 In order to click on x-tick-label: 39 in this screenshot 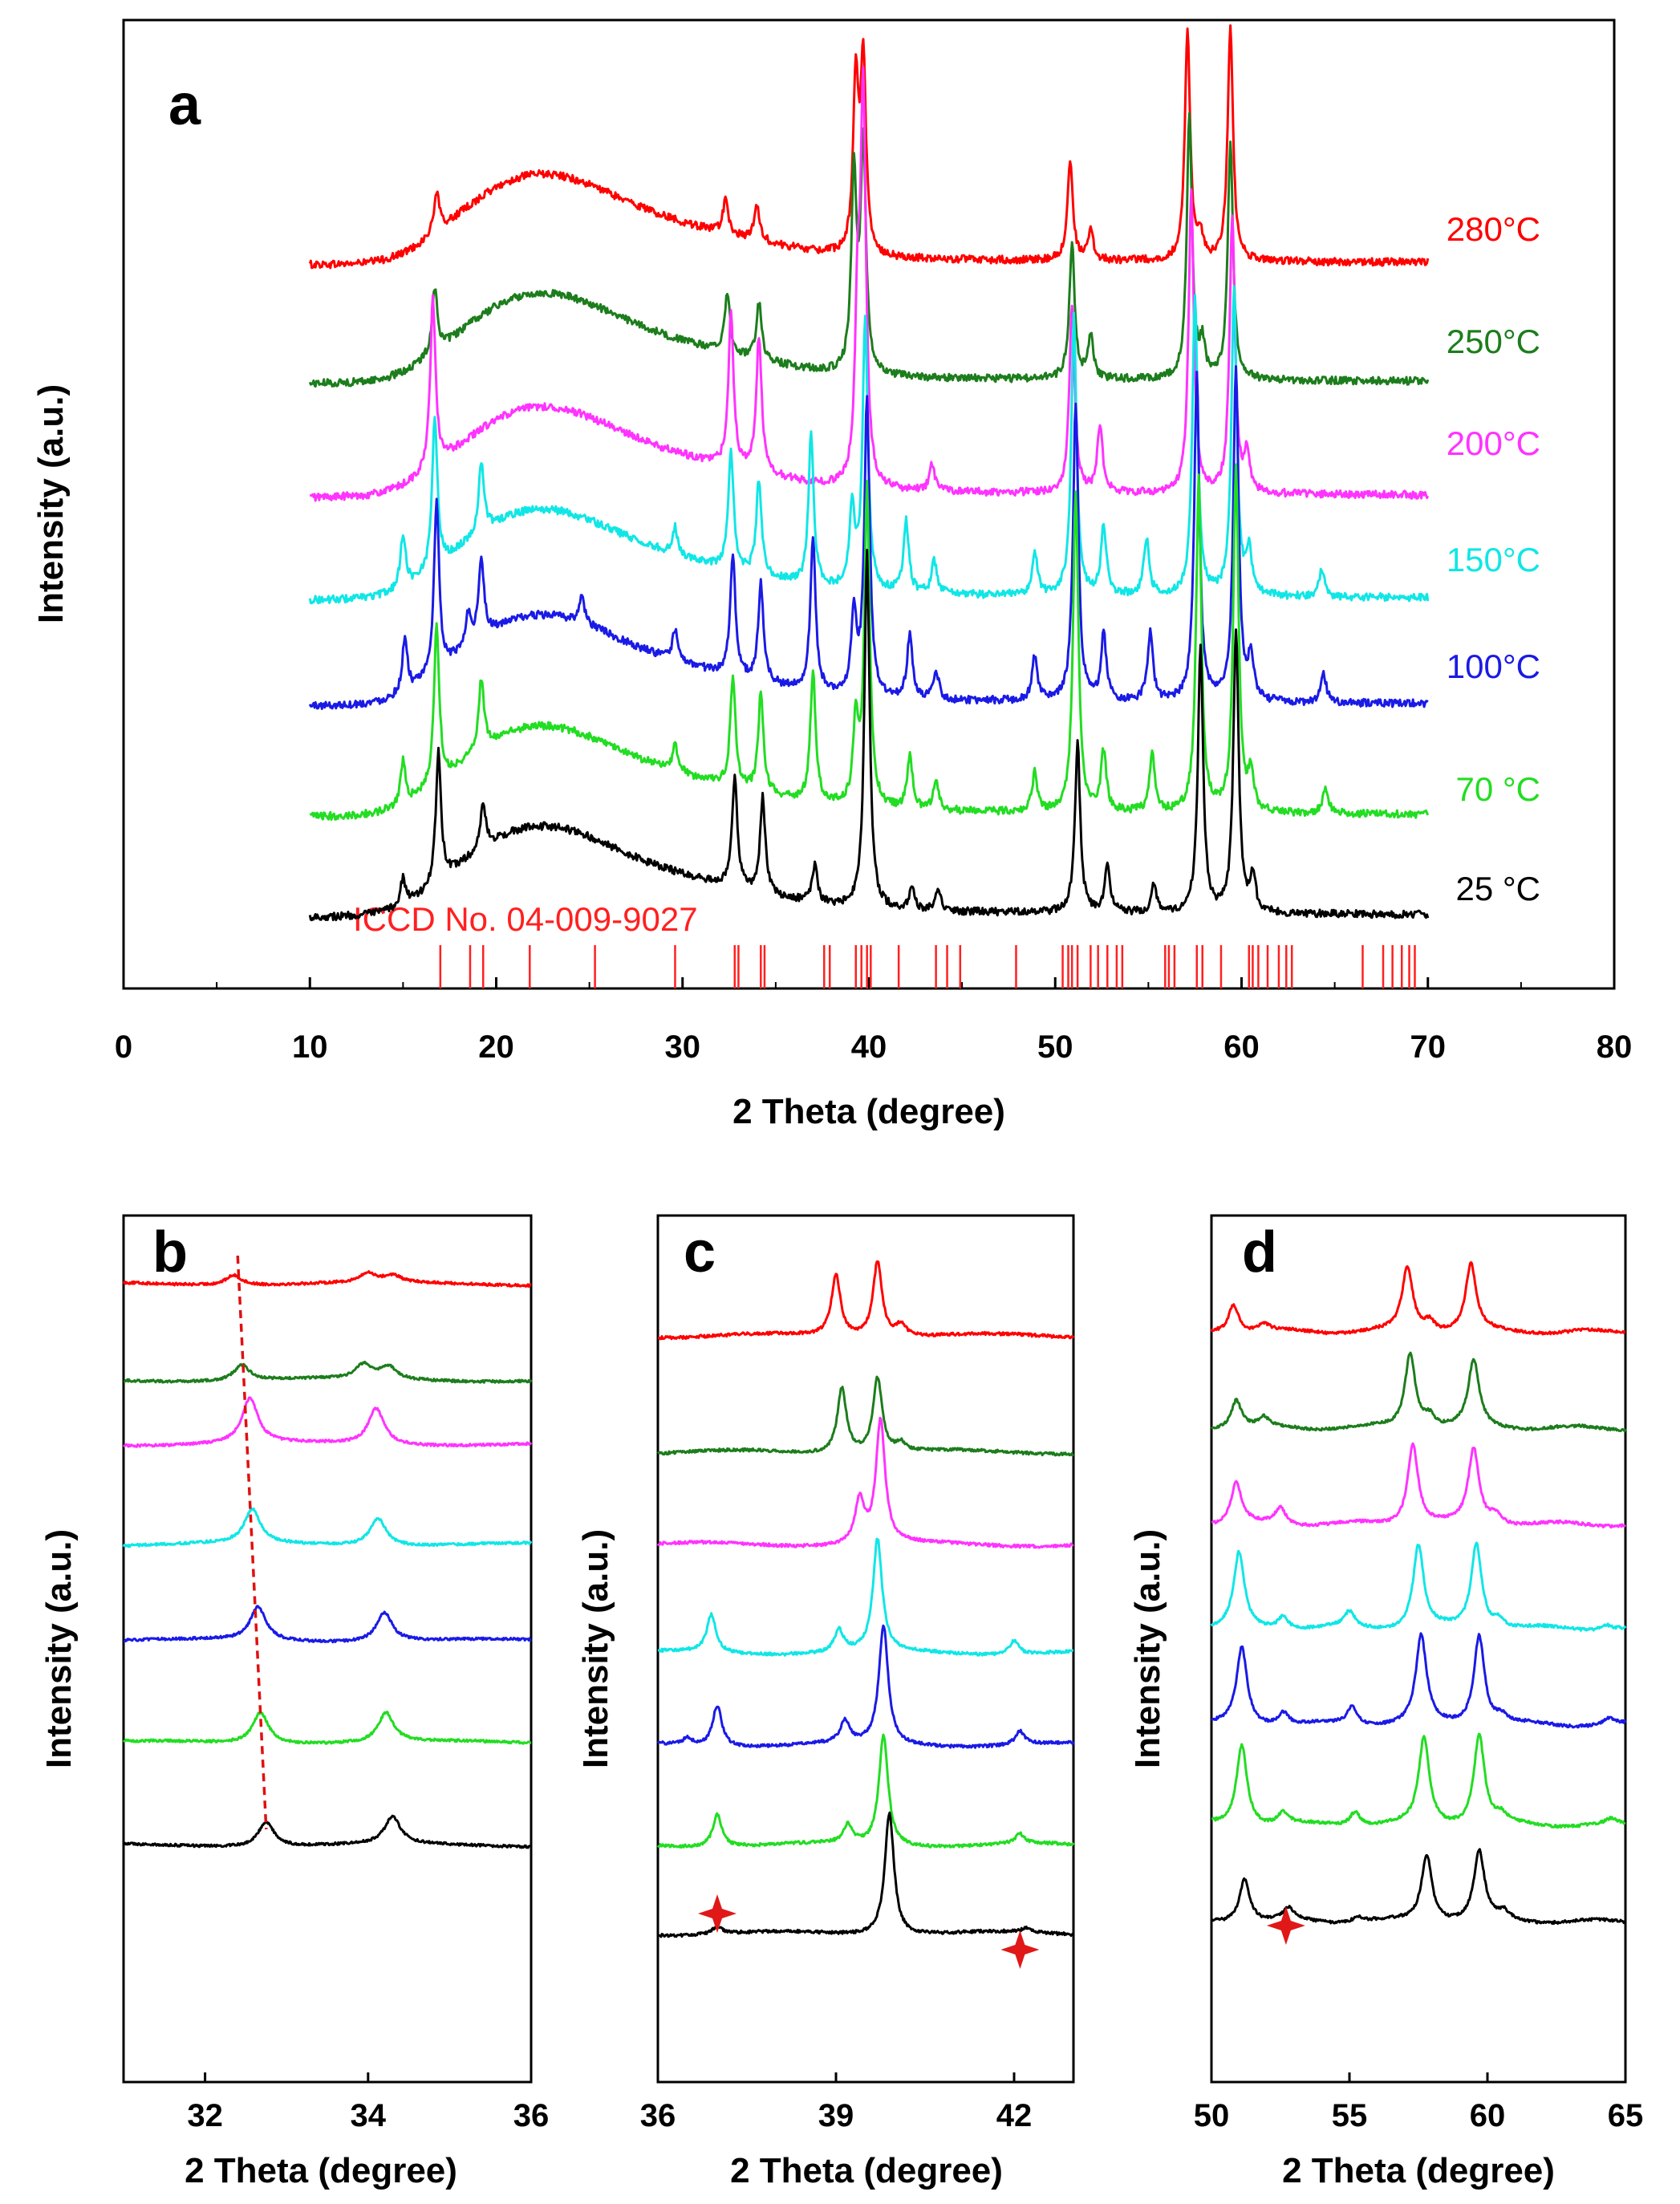, I will do `click(836, 2115)`.